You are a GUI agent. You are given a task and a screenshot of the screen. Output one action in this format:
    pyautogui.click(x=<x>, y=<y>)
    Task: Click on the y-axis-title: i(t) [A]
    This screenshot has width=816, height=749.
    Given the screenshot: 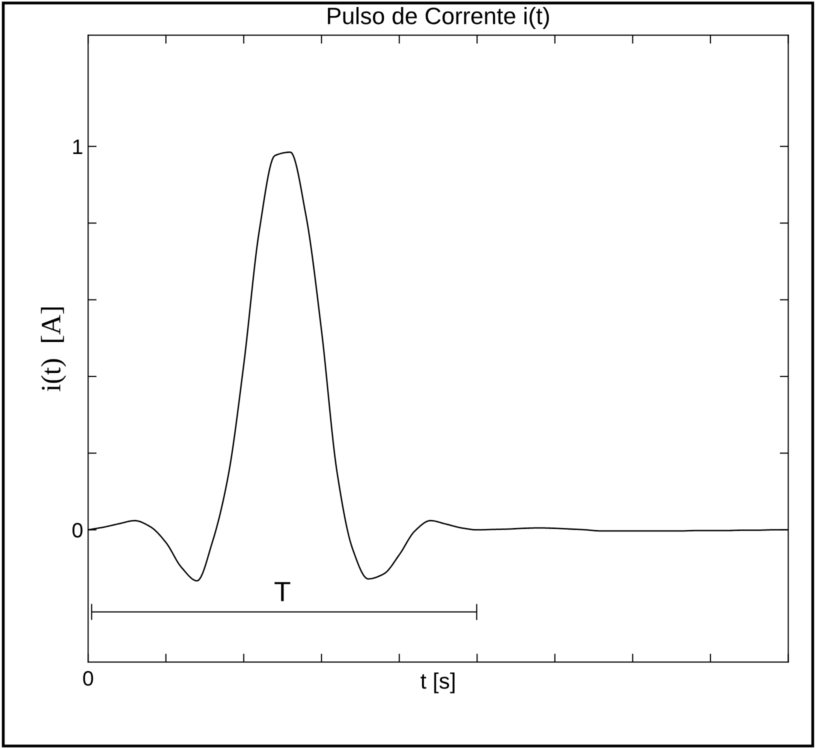 What is the action you would take?
    pyautogui.click(x=53, y=350)
    